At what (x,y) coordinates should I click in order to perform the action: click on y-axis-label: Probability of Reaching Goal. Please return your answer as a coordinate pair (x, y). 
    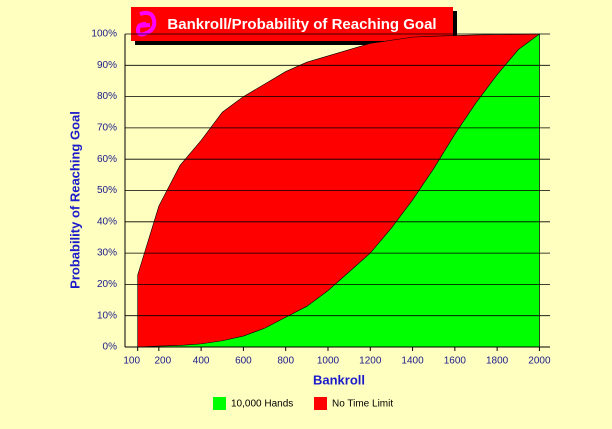
    Looking at the image, I should click on (74, 200).